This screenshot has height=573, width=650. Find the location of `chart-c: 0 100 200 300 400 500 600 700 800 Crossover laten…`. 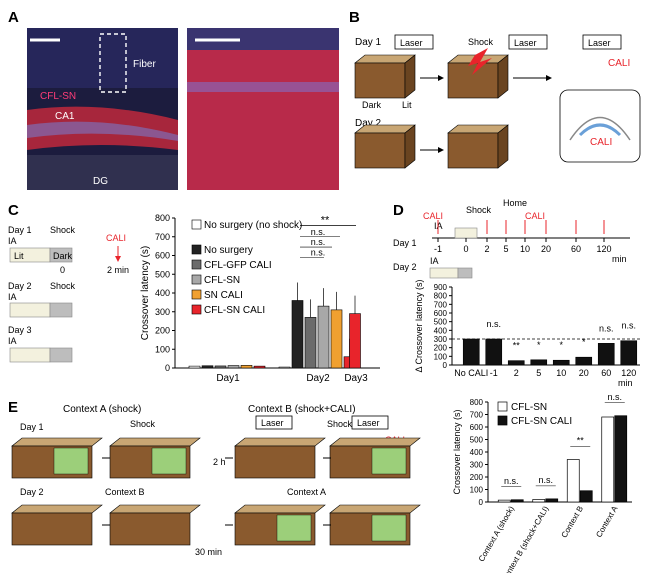

chart-c: 0 100 200 300 400 500 600 700 800 Crossover laten… is located at coordinates (260, 298).